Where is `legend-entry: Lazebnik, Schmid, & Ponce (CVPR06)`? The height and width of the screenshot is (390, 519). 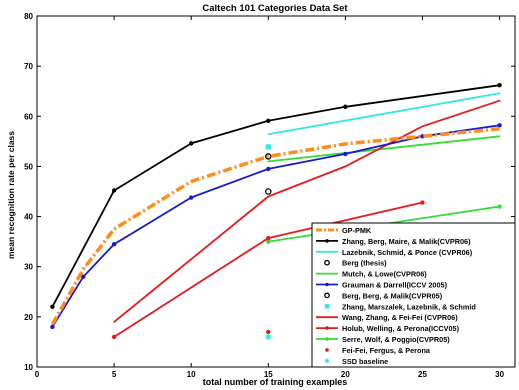 legend-entry: Lazebnik, Schmid, & Ponce (CVPR06) is located at coordinates (394, 252).